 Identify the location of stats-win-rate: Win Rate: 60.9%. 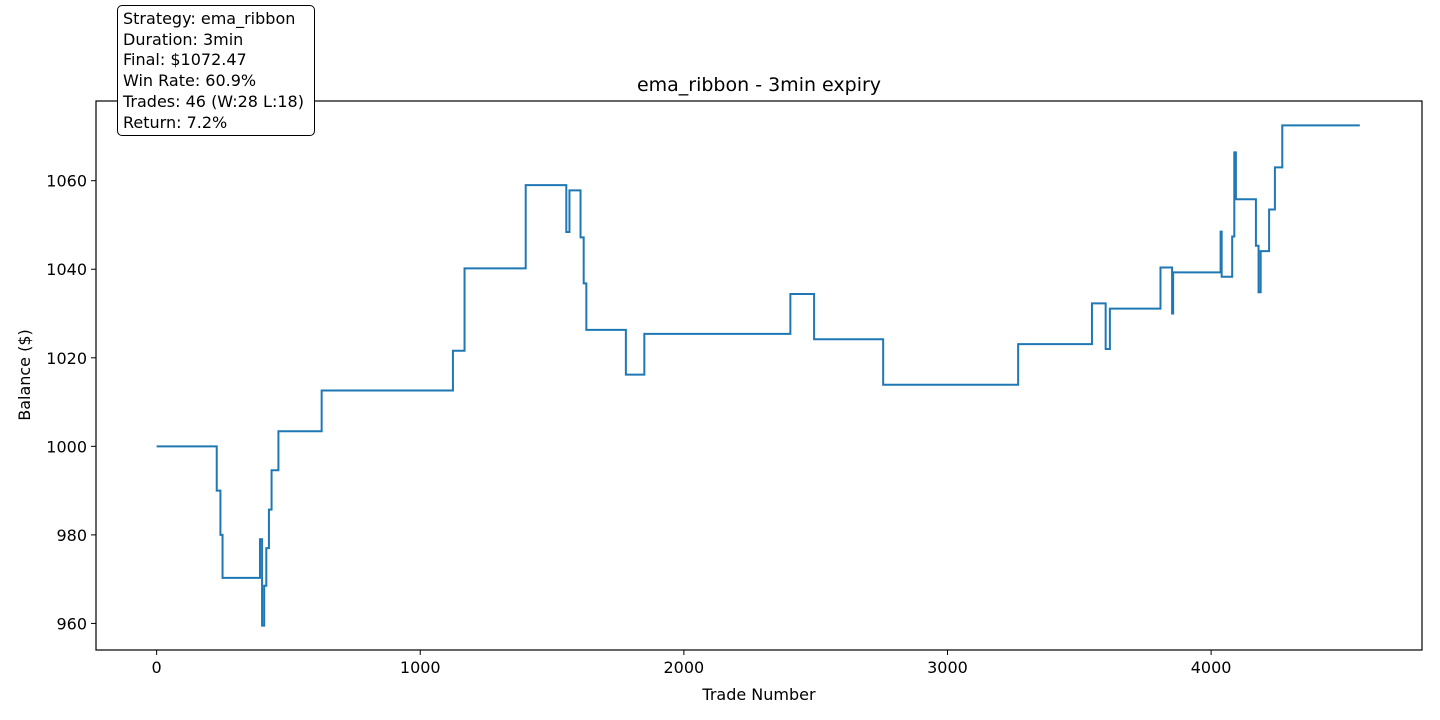
(190, 81).